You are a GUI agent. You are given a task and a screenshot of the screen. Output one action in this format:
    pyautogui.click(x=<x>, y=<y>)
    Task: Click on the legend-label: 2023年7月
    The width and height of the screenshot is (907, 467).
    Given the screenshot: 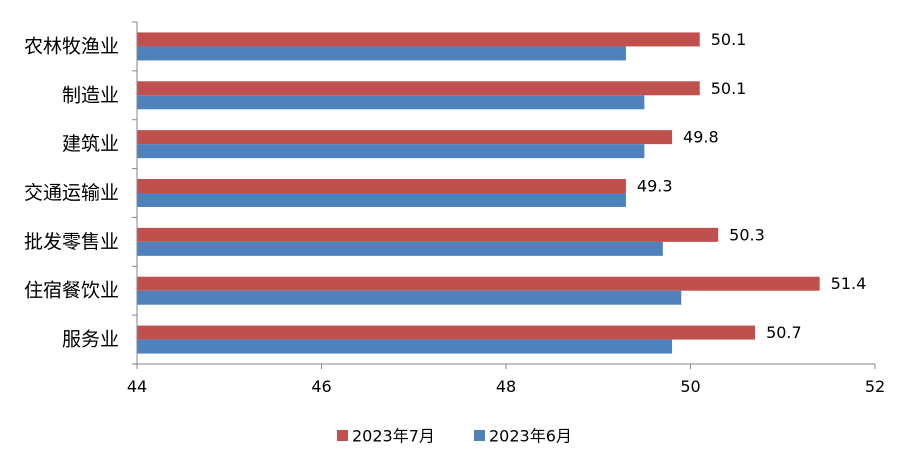 What is the action you would take?
    pyautogui.click(x=393, y=436)
    